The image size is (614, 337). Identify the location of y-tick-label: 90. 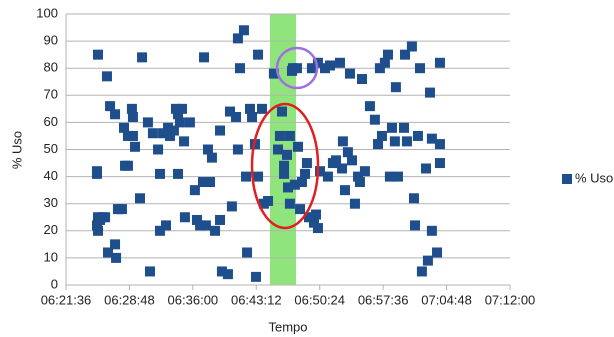
(51, 40).